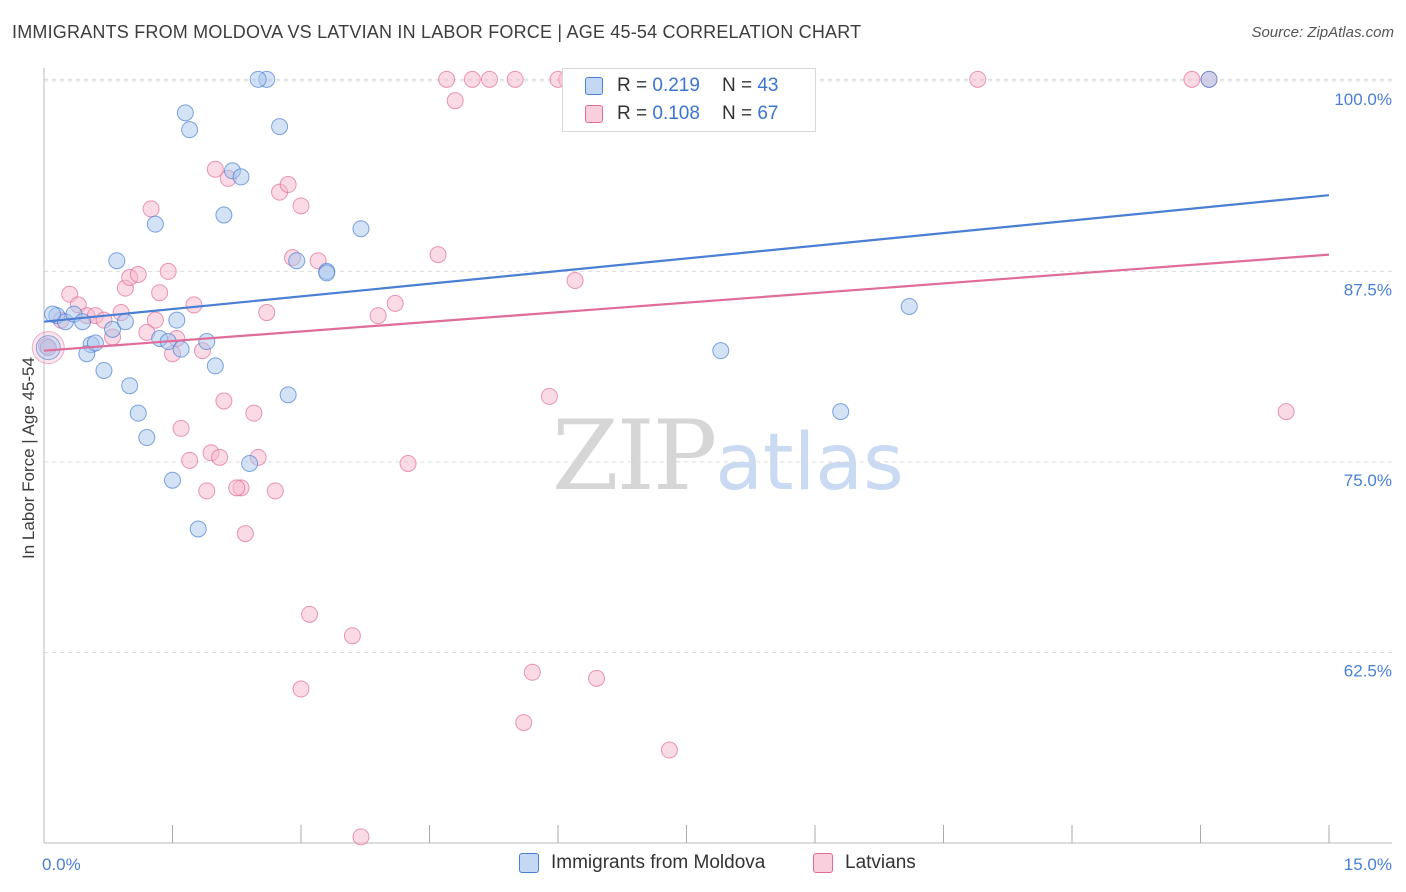 The width and height of the screenshot is (1406, 892). Describe the element at coordinates (1368, 289) in the screenshot. I see `y-tick-label: 87.5%` at that location.